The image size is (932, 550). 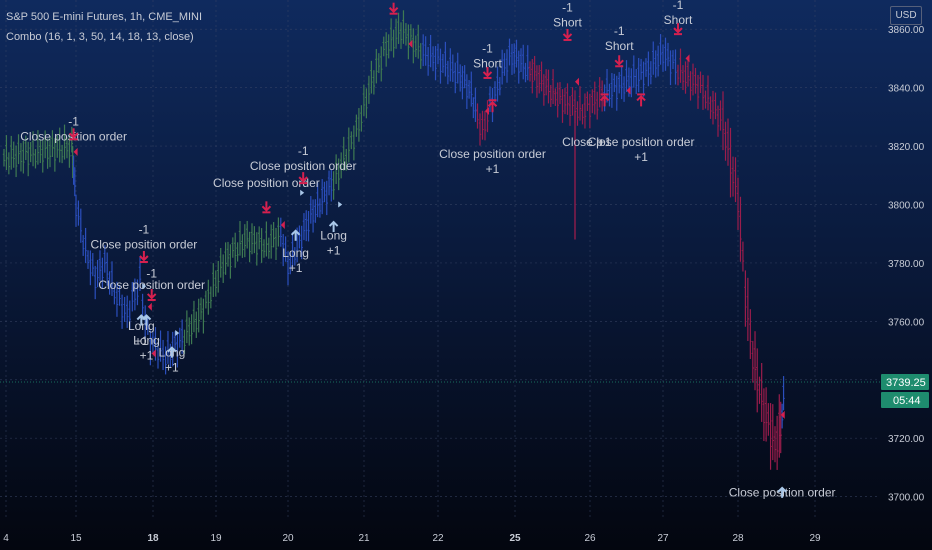 What do you see at coordinates (906, 322) in the screenshot?
I see `y-tick-label: 3760.00` at bounding box center [906, 322].